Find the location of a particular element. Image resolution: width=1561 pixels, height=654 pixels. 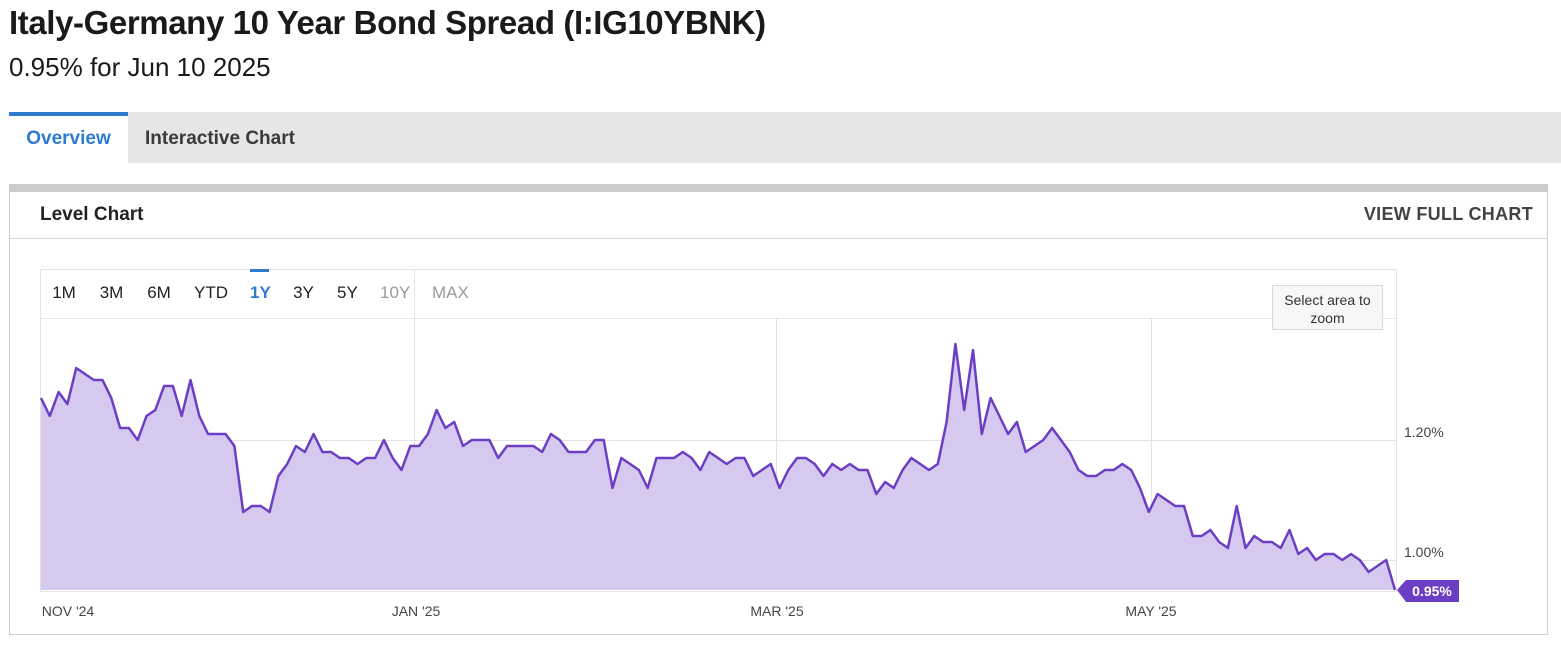

page-subtitle: 0.95% for Jun 10 2025 is located at coordinates (140, 67).